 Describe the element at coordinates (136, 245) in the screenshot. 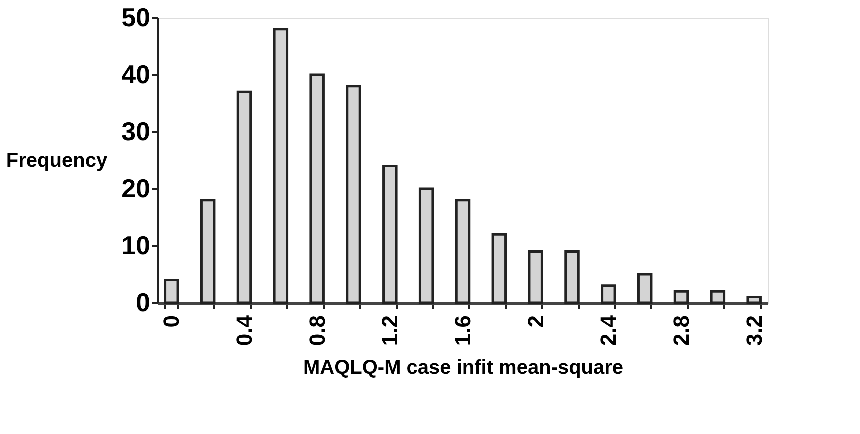

I see `y-tick-label: 10` at that location.